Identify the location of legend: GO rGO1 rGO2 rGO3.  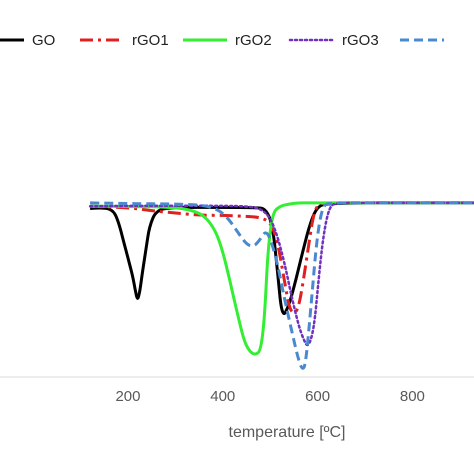
(222, 40).